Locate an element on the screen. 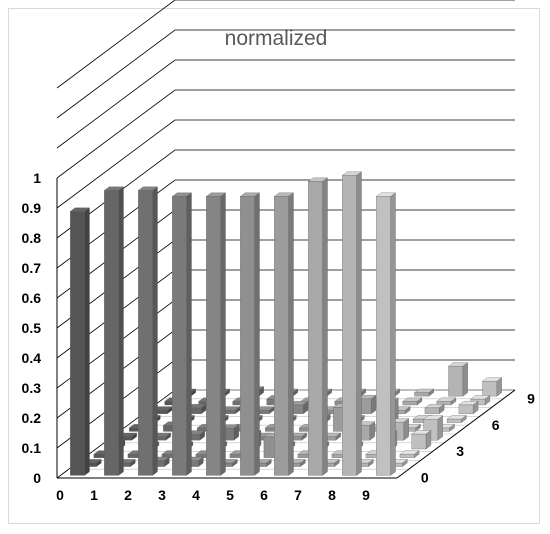 Image resolution: width=550 pixels, height=534 pixels. x-tick-label: 6 is located at coordinates (264, 495).